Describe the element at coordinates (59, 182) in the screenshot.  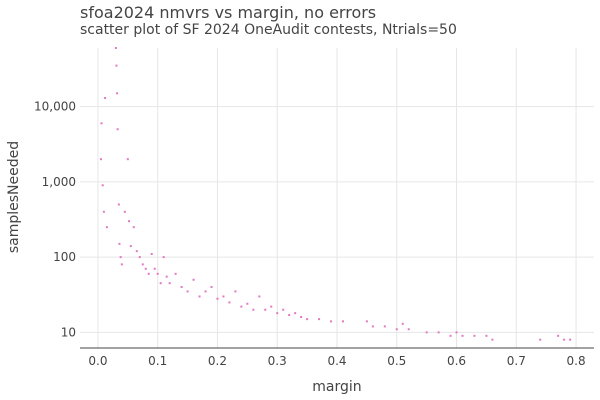
I see `y-tick-label: 1,000` at that location.